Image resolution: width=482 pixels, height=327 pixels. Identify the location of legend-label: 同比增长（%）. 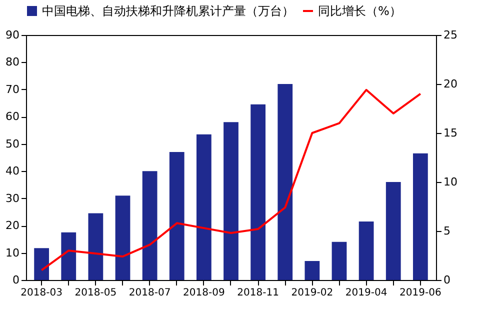
(360, 11).